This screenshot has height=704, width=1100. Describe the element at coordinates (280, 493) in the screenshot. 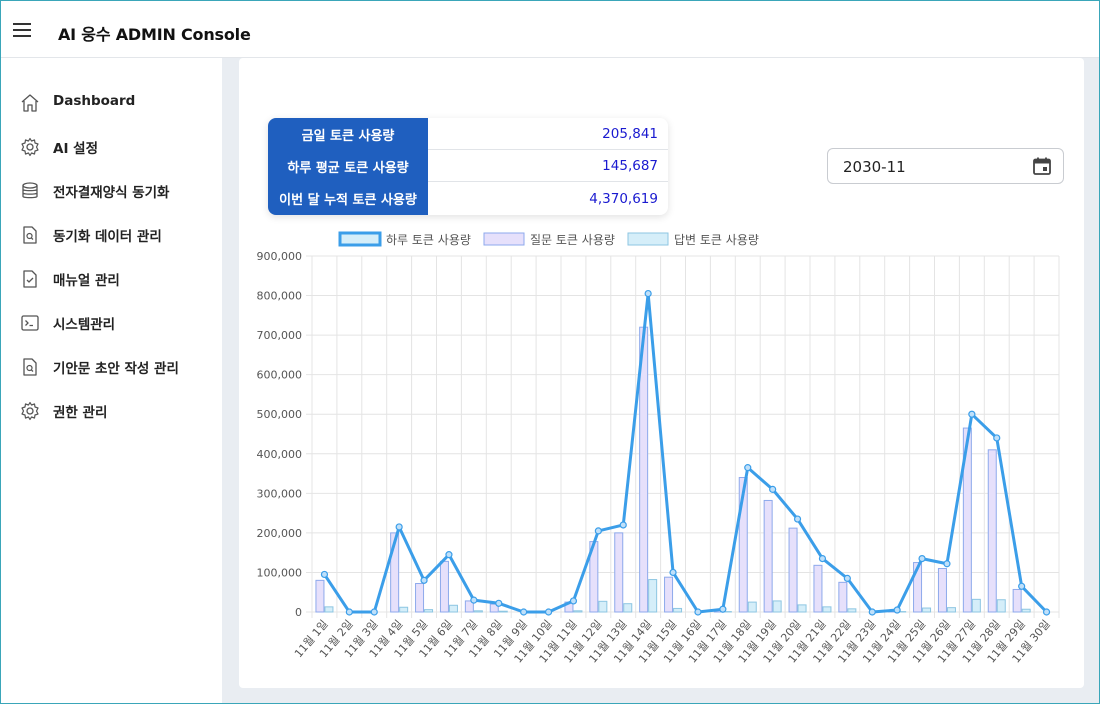

I see `y-tick-label: 300,000` at that location.